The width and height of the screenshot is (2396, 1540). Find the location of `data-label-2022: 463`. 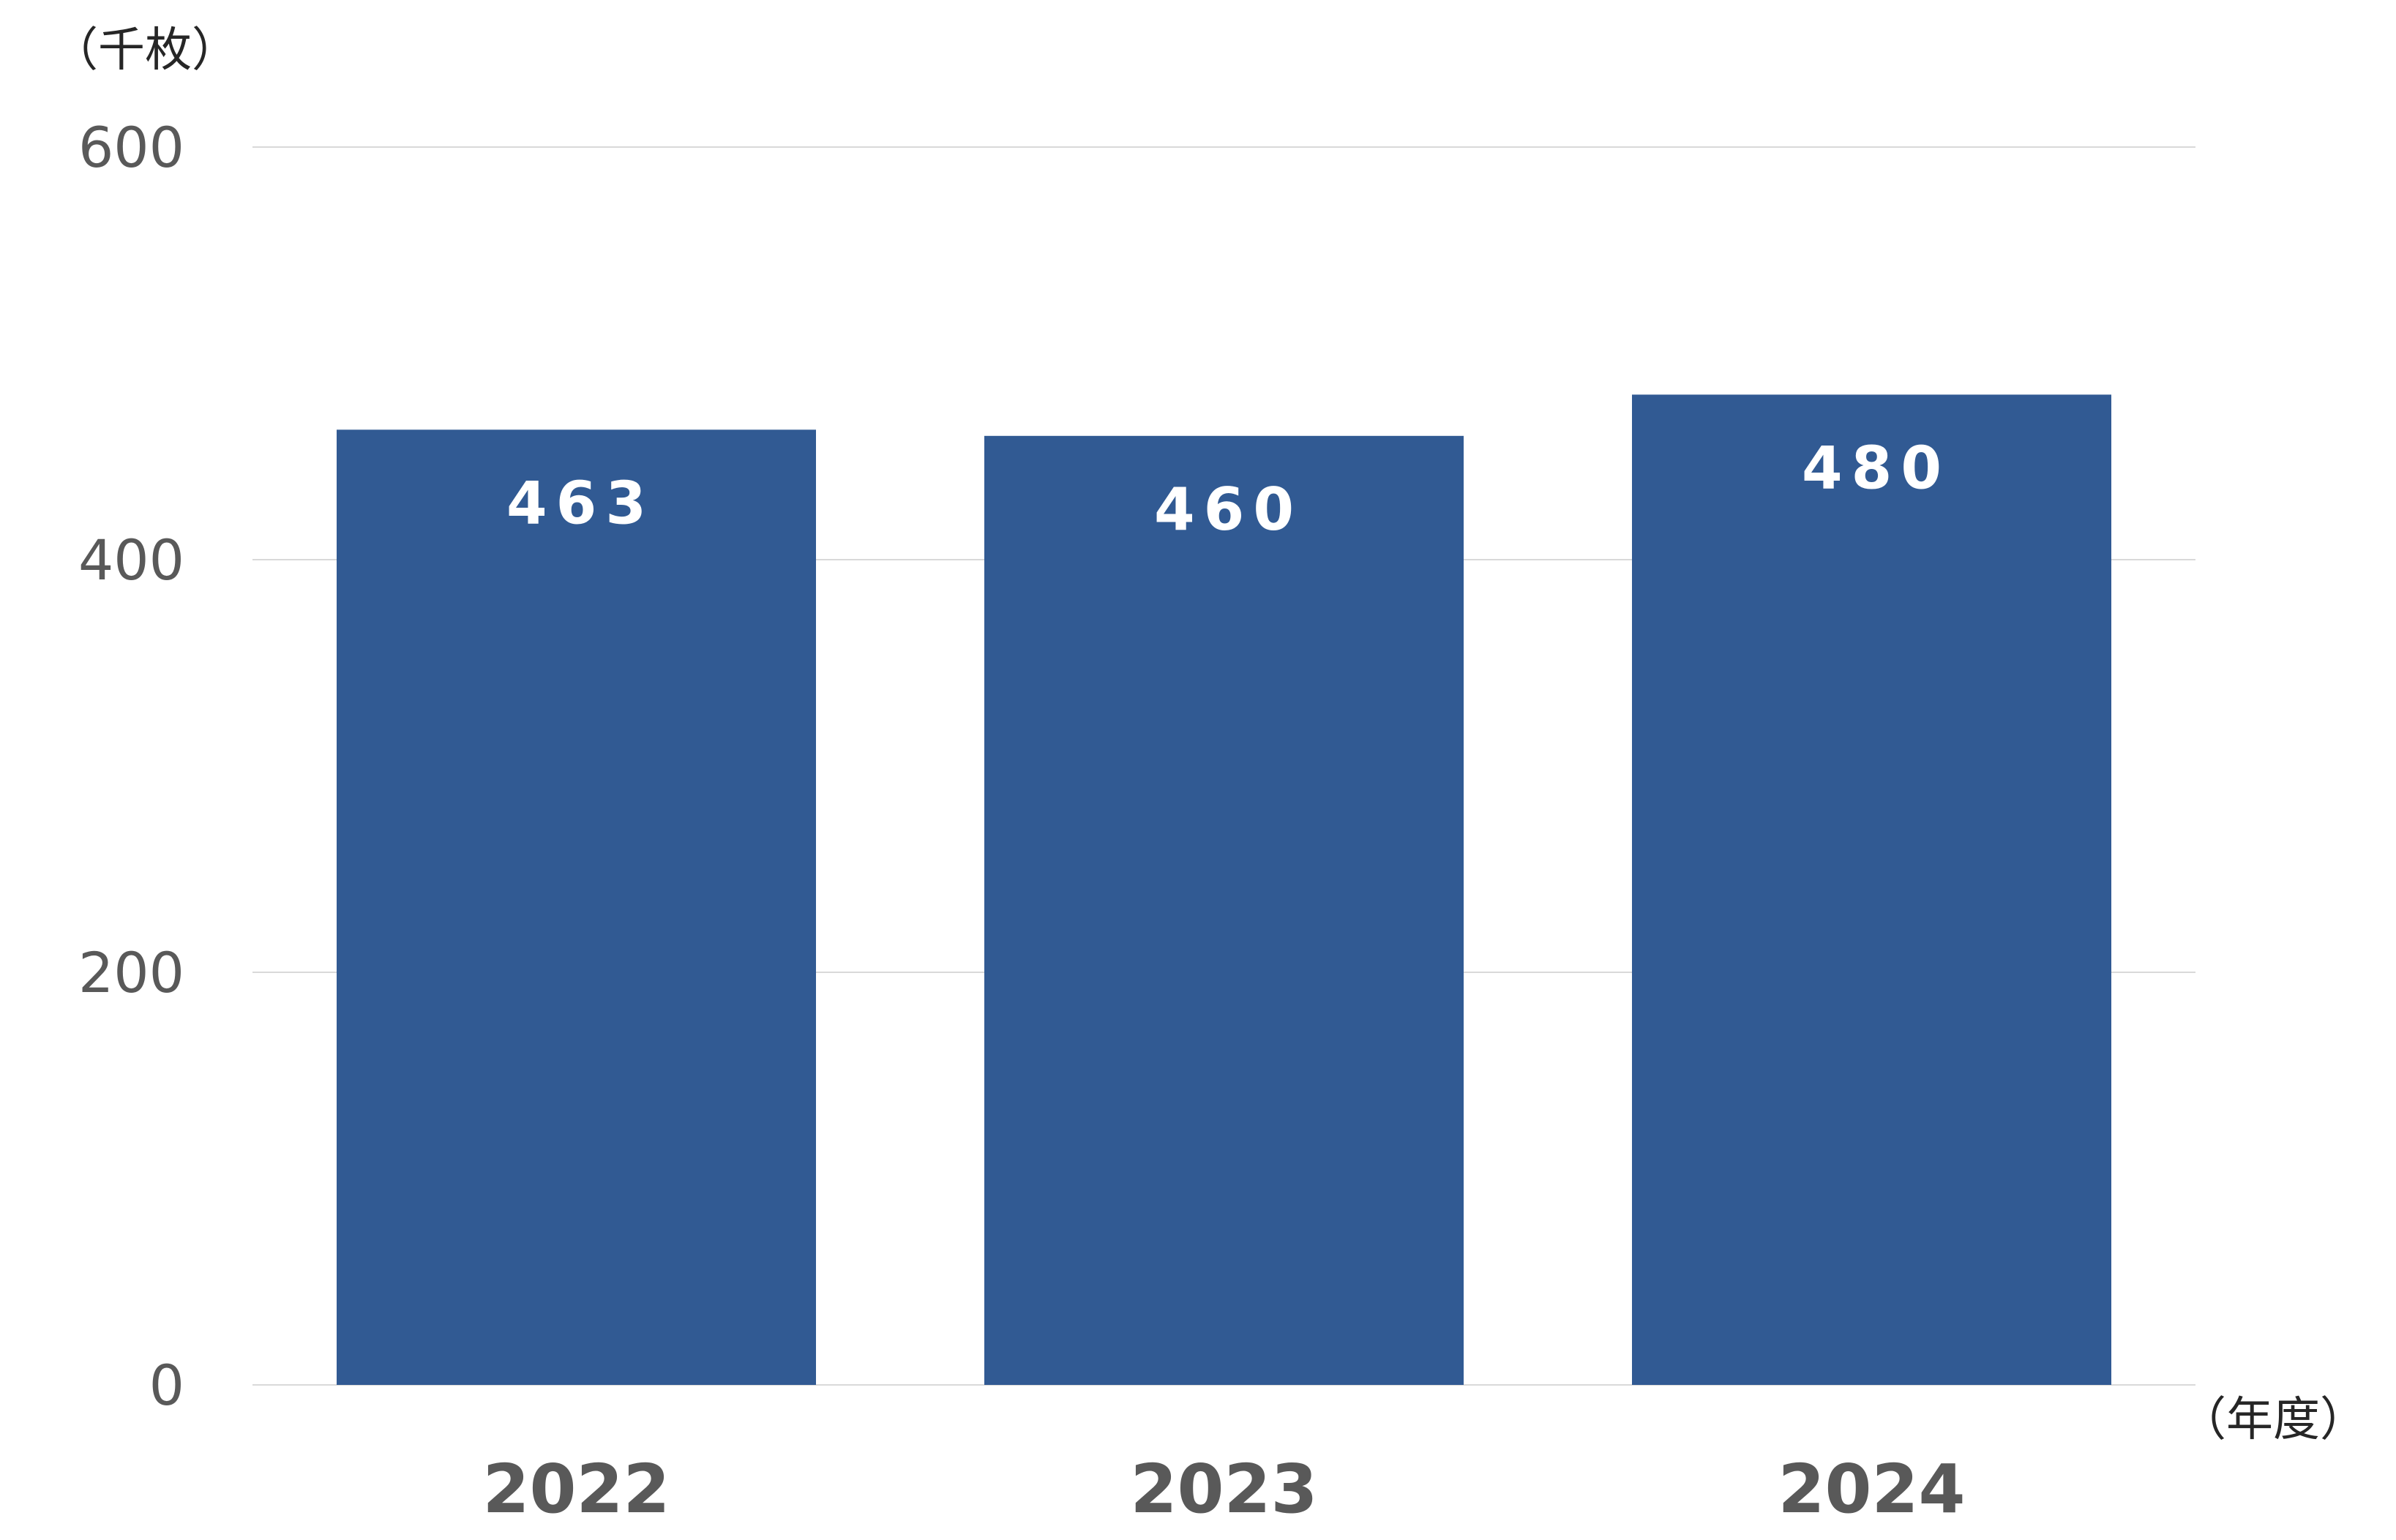

data-label-2022: 463 is located at coordinates (580, 503).